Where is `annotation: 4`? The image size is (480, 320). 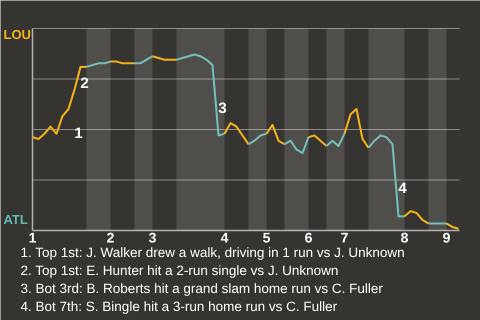
annotation: 4 is located at coordinates (403, 188).